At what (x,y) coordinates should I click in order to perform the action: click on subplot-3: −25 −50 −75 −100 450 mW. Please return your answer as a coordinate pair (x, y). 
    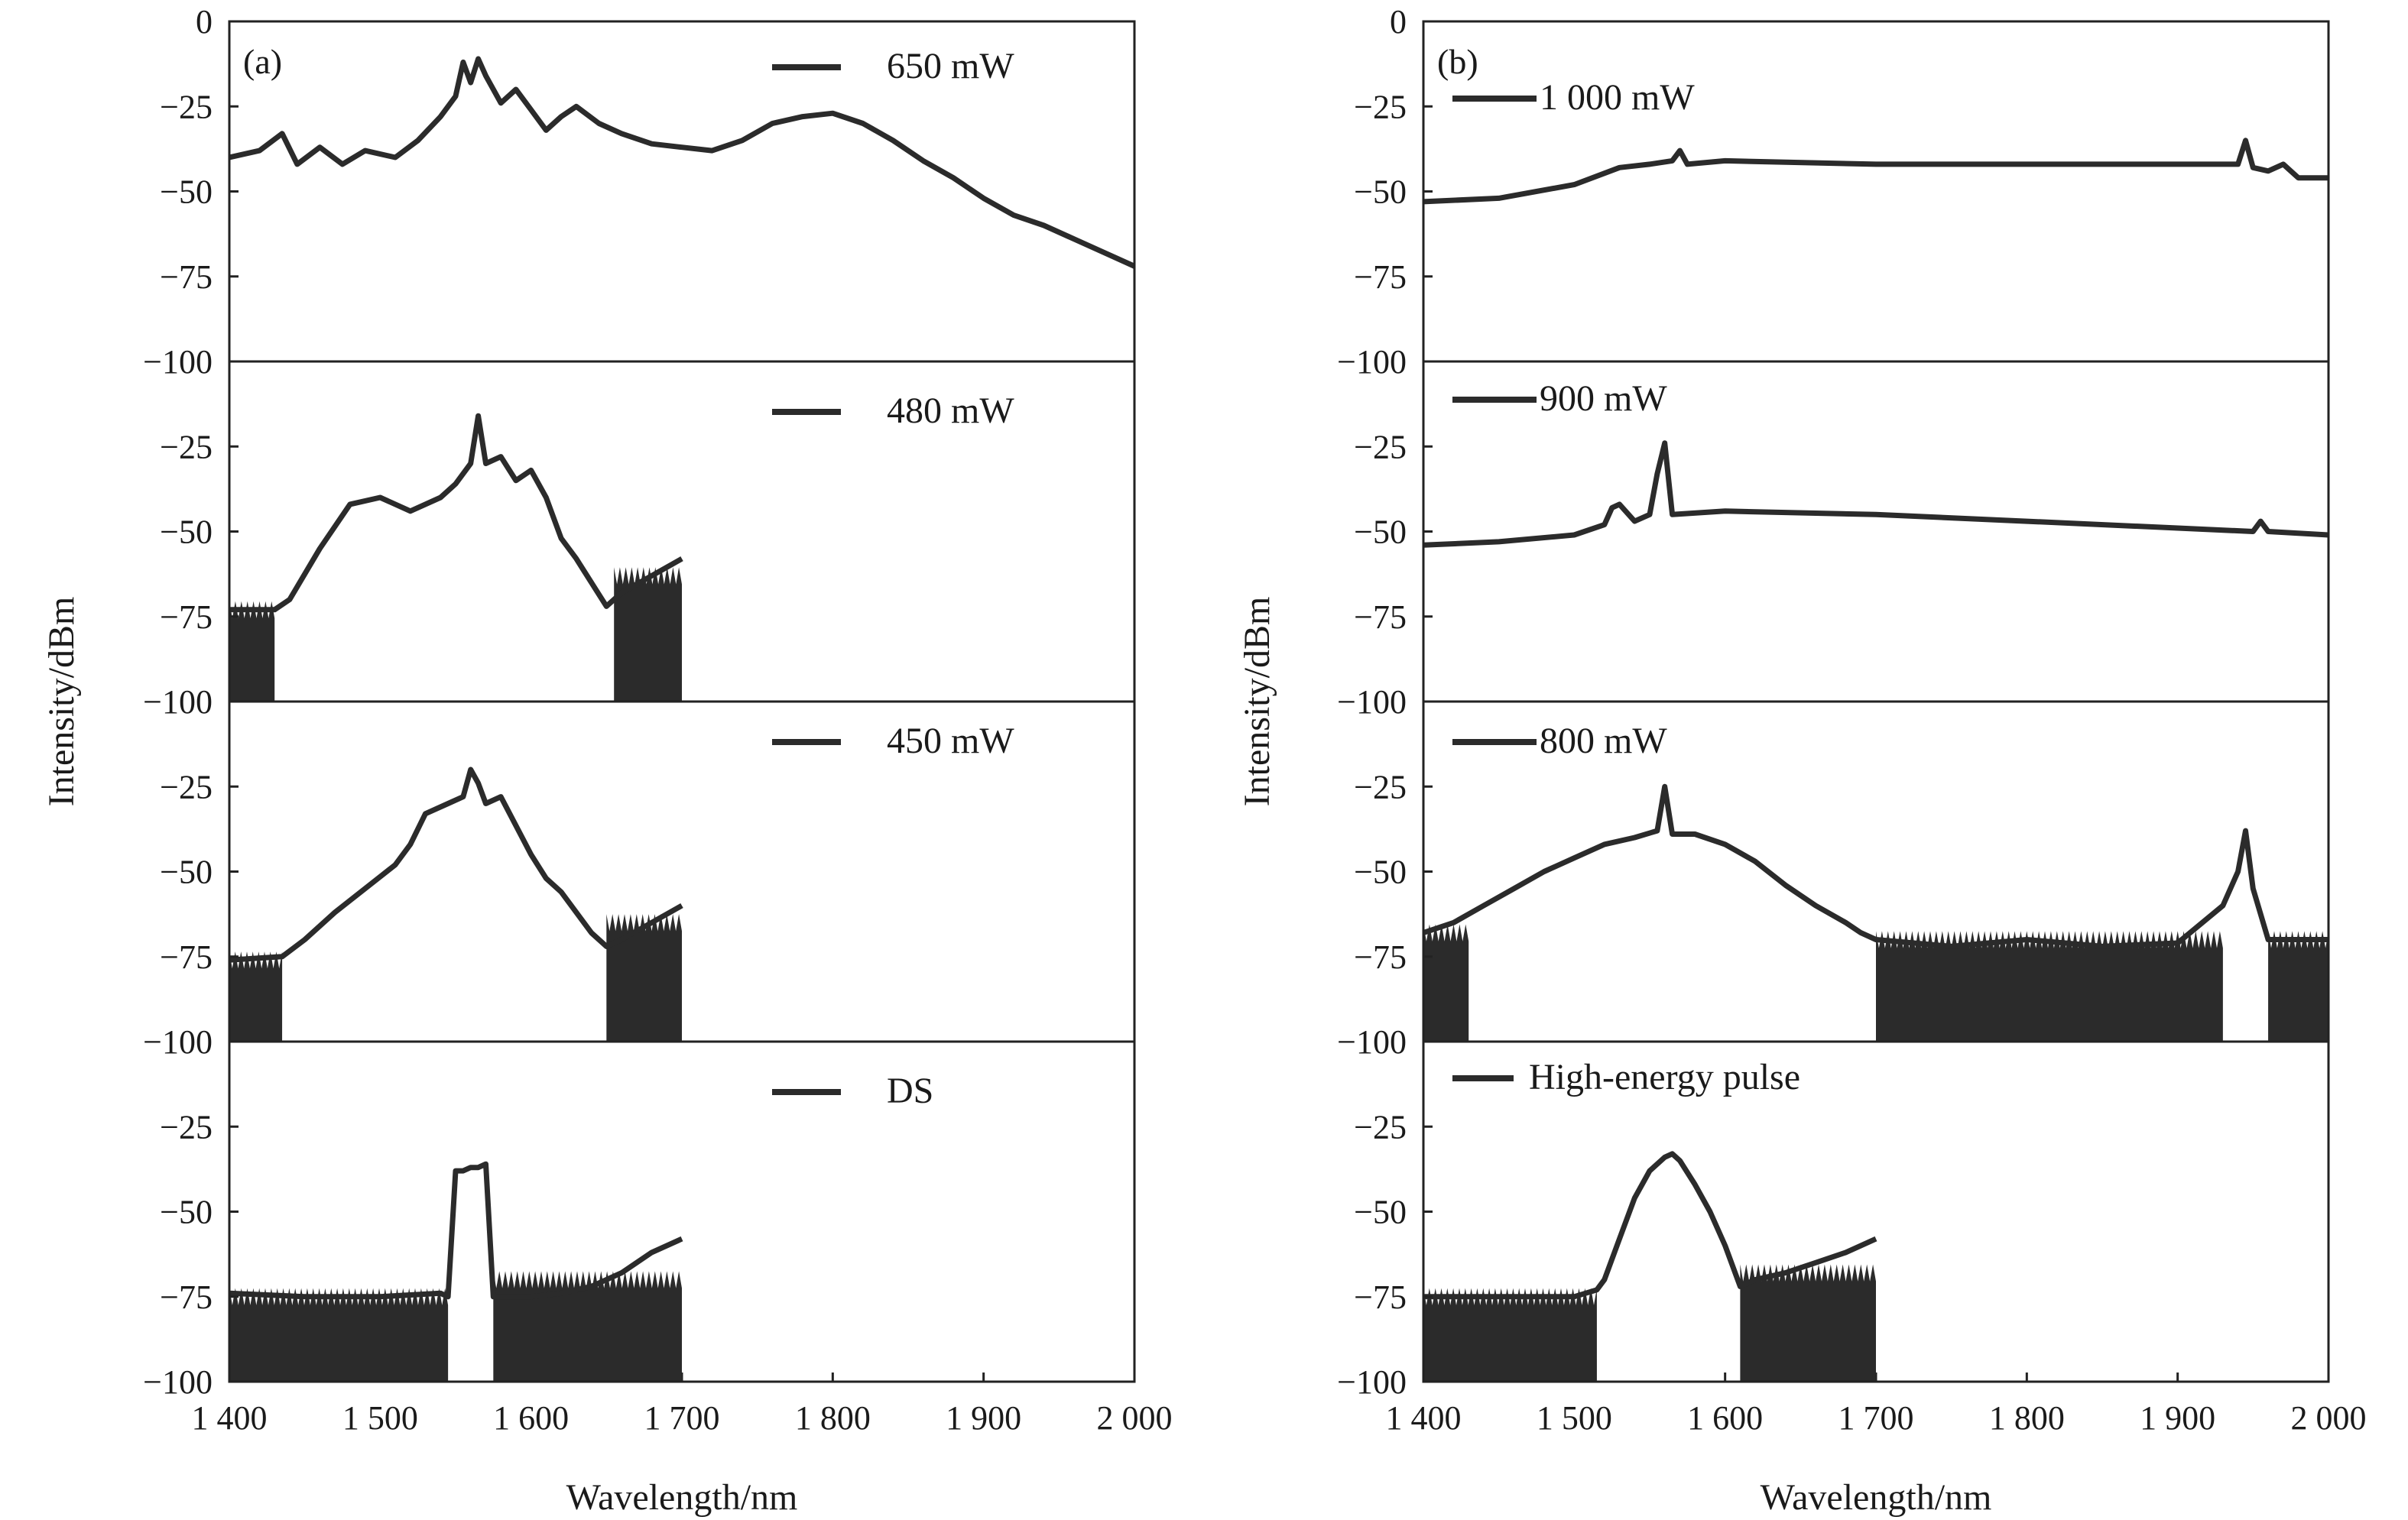
    Looking at the image, I should click on (639, 880).